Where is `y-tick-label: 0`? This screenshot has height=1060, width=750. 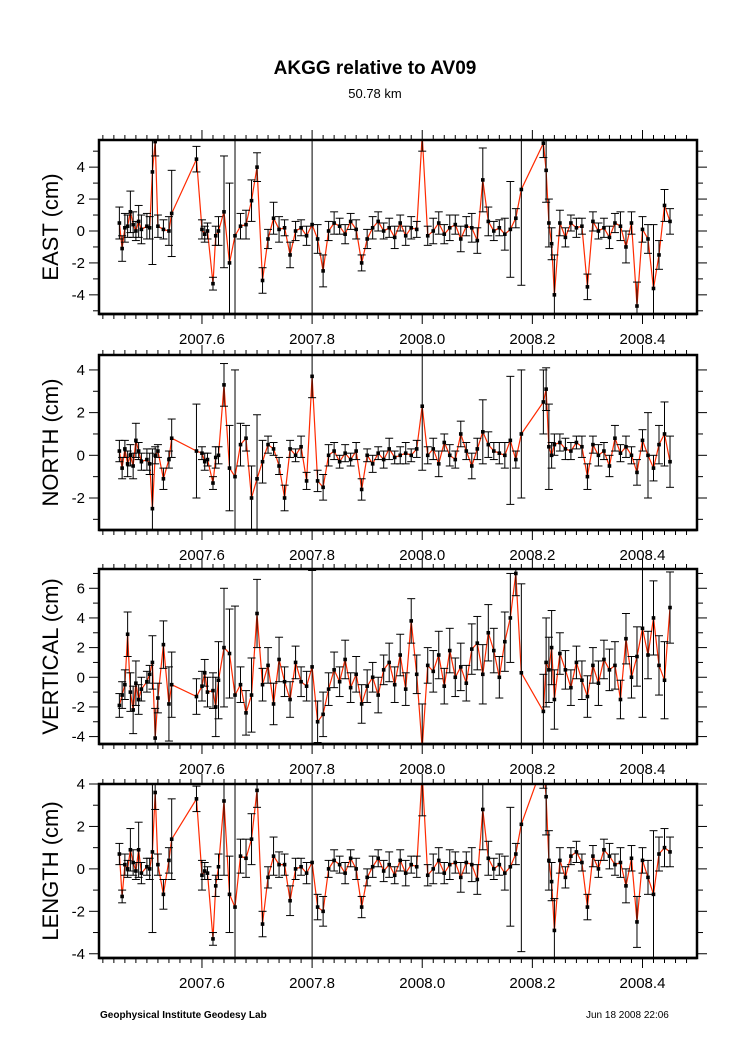
y-tick-label: 0 is located at coordinates (81, 869).